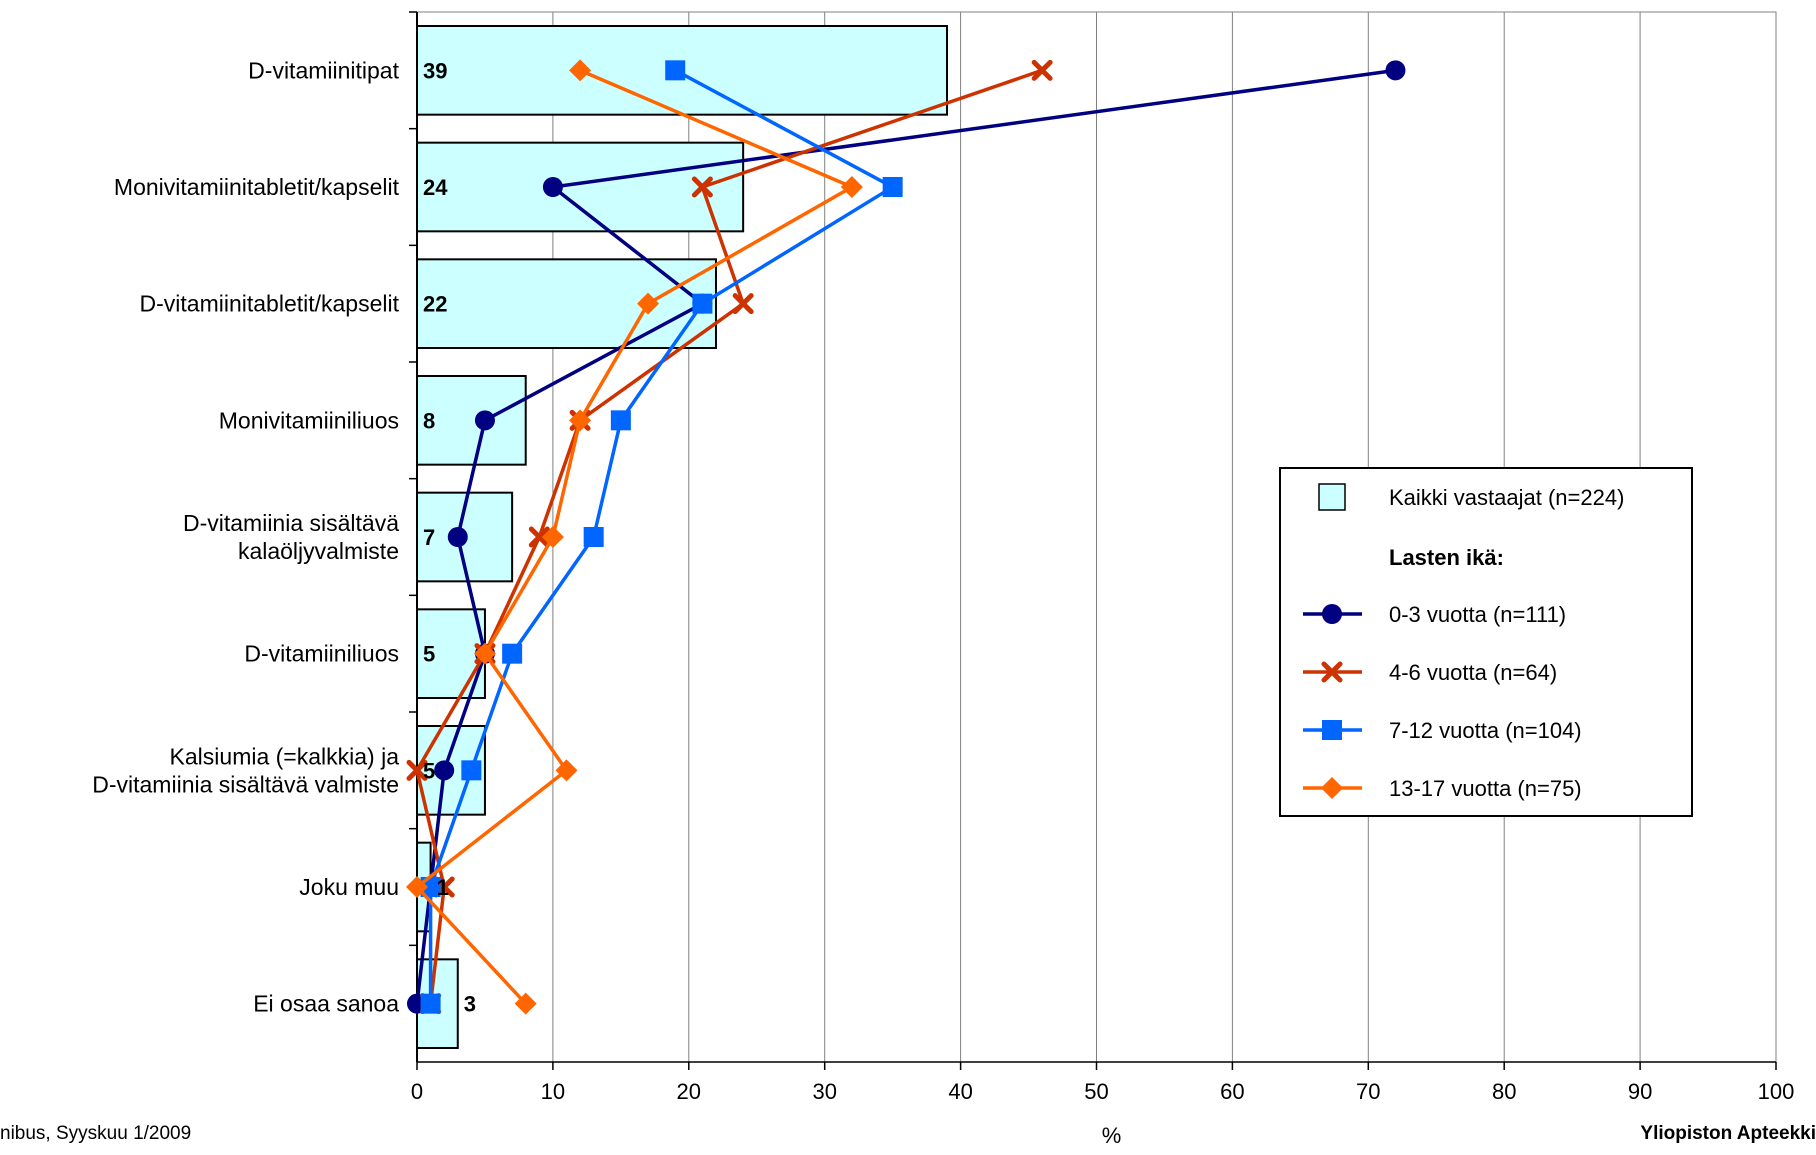  I want to click on bar-data-label: 24, so click(435, 187).